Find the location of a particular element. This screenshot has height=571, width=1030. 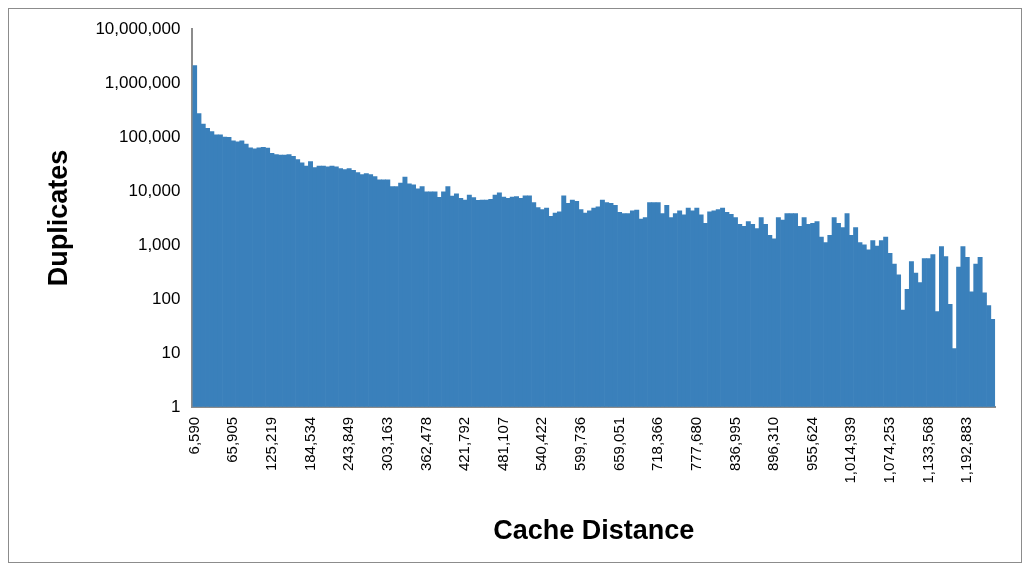

x-tick-label: 540,422 is located at coordinates (541, 444).